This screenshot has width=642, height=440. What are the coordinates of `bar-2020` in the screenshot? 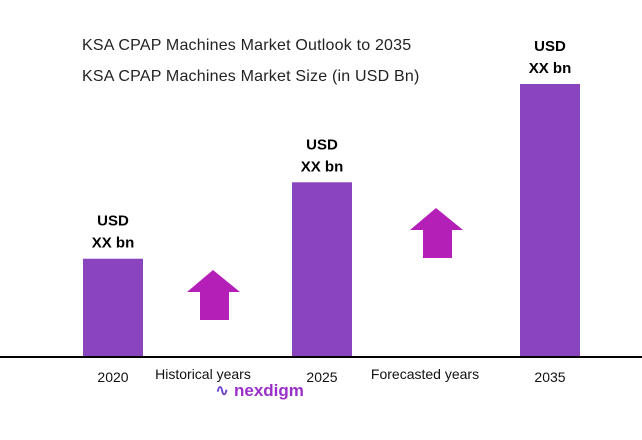 It's located at (113, 307).